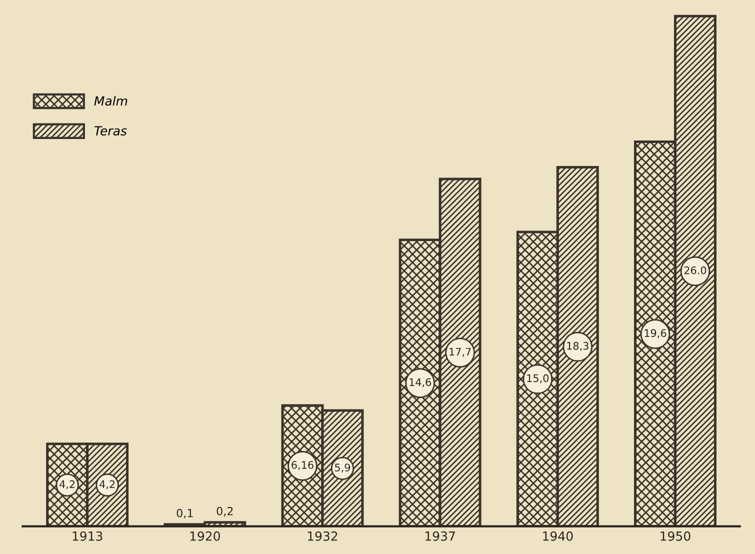  Describe the element at coordinates (303, 465) in the screenshot. I see `data-label: 6,16` at that location.